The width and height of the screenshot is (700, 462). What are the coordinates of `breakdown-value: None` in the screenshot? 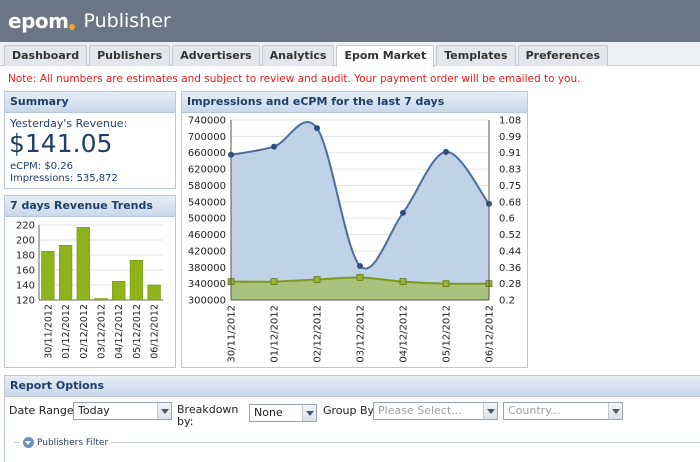 It's located at (268, 412).